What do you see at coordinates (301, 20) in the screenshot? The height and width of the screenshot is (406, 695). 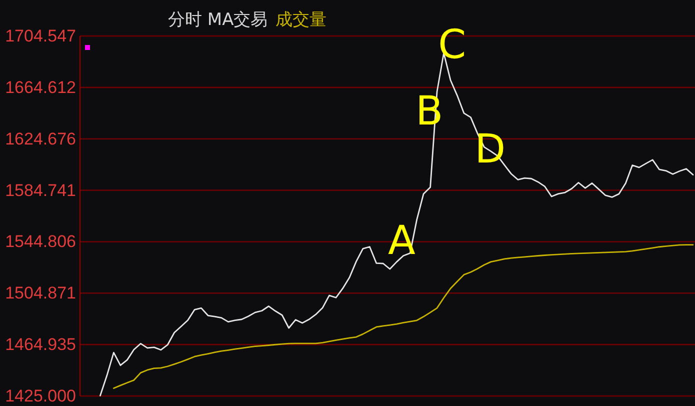 I see `text: 成交量` at bounding box center [301, 20].